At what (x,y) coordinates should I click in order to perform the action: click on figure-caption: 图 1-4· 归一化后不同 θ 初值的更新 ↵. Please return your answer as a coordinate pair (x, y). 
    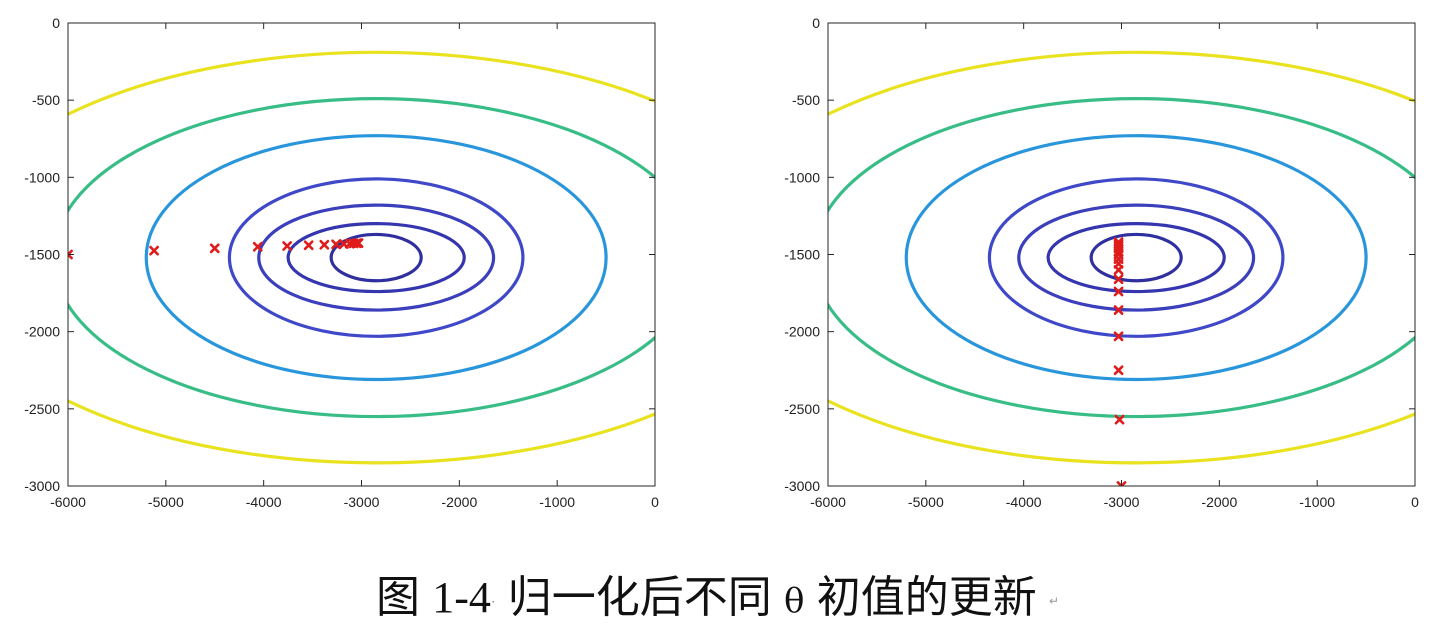
    Looking at the image, I should click on (717, 599).